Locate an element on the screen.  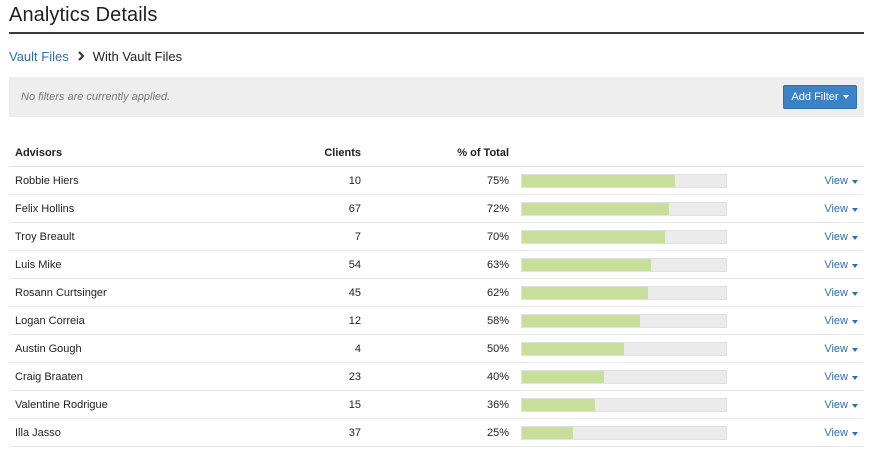
clients-count: 12 is located at coordinates (318, 320).